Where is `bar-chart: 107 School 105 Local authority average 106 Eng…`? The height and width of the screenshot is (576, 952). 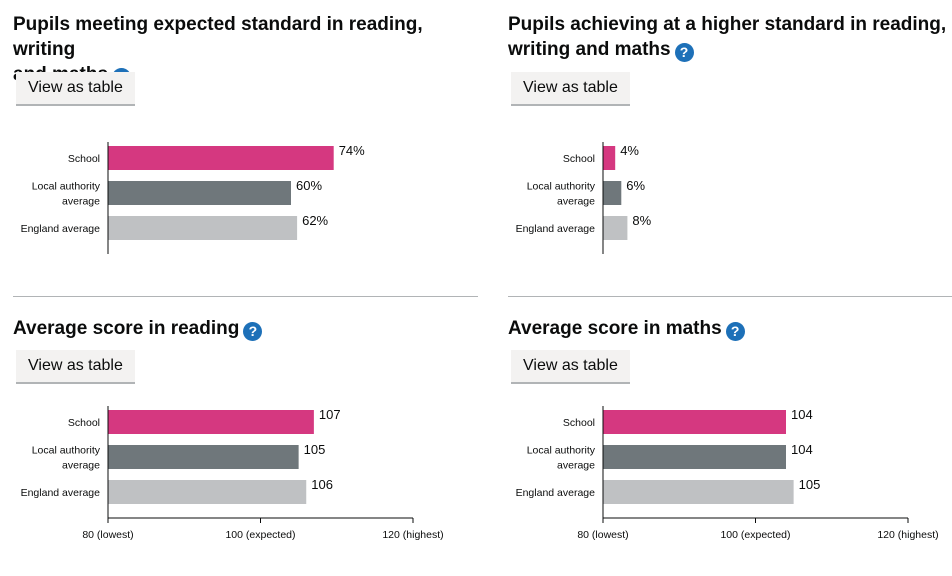 bar-chart: 107 School 105 Local authority average 106 Eng… is located at coordinates (232, 473).